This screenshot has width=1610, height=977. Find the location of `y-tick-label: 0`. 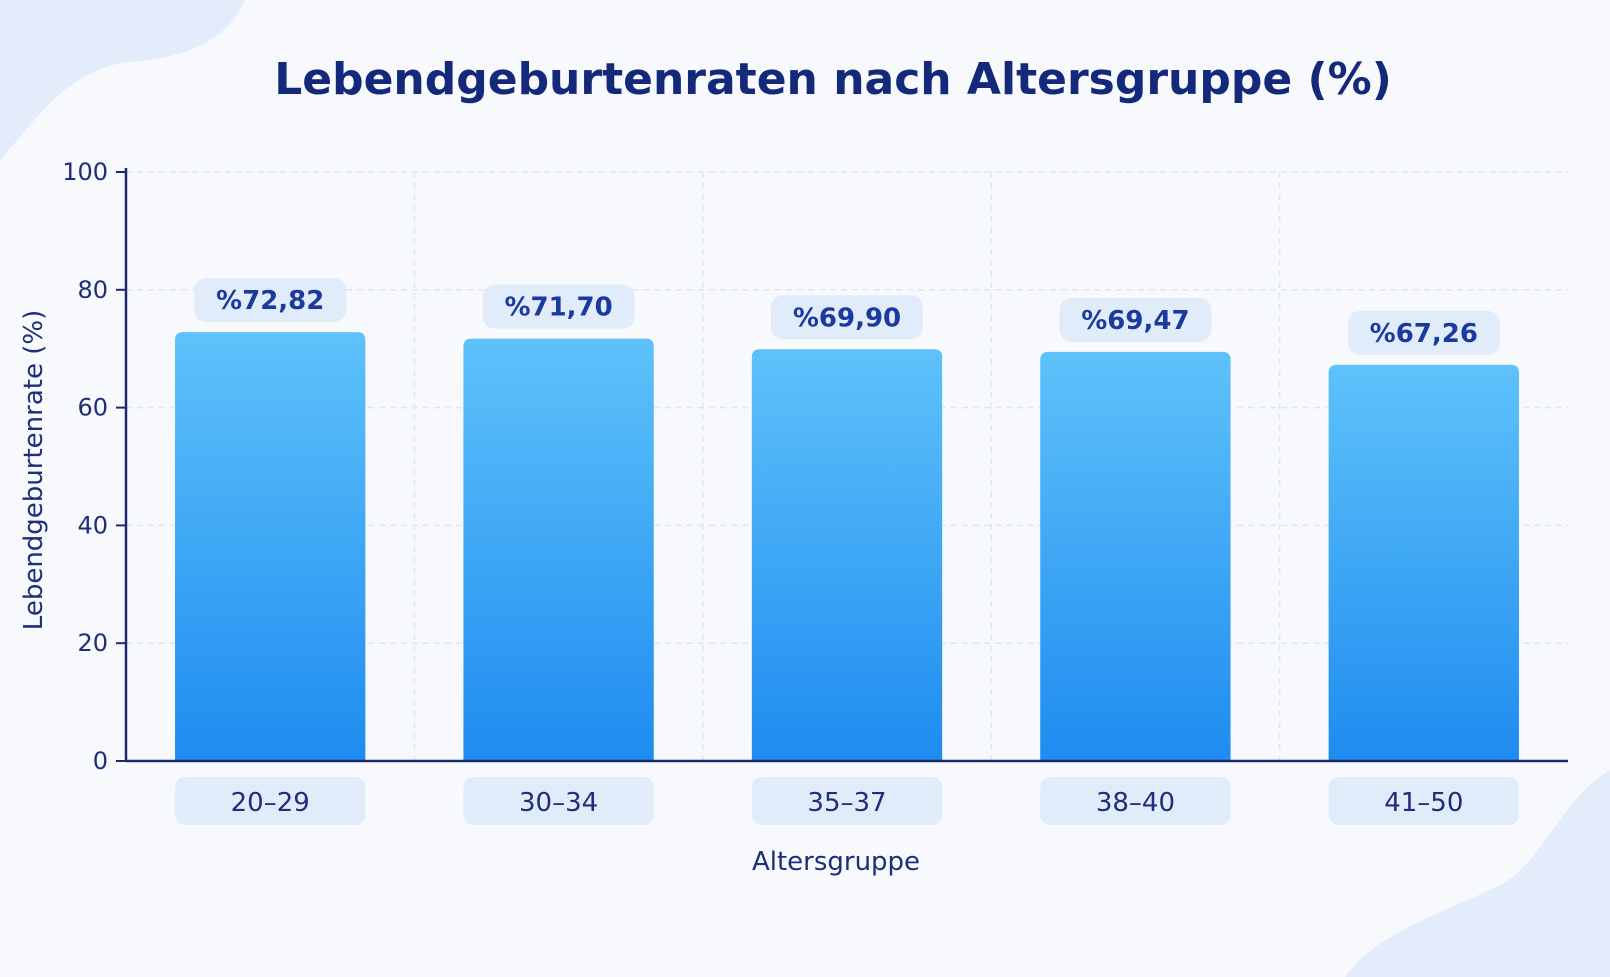

y-tick-label: 0 is located at coordinates (100, 761).